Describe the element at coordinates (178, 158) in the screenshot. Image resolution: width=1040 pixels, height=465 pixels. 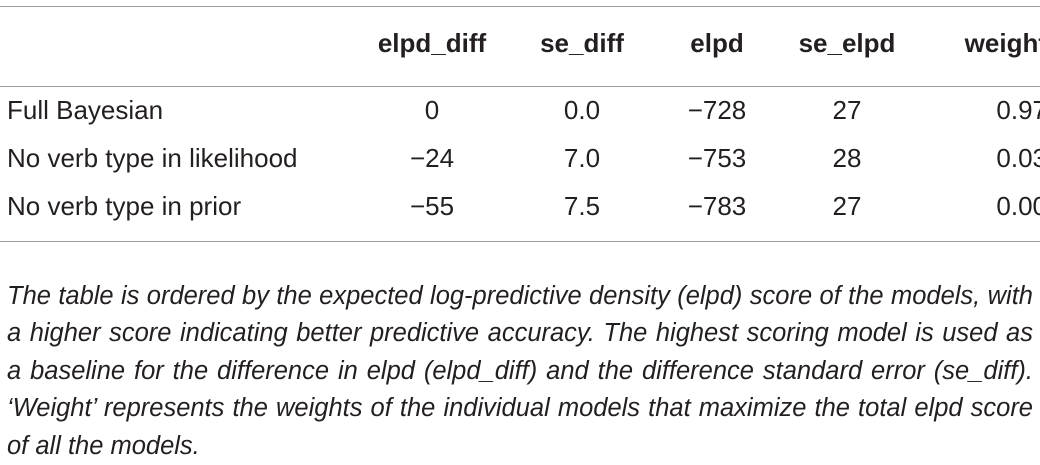
I see `cell-model: No verb type in likelihood` at that location.